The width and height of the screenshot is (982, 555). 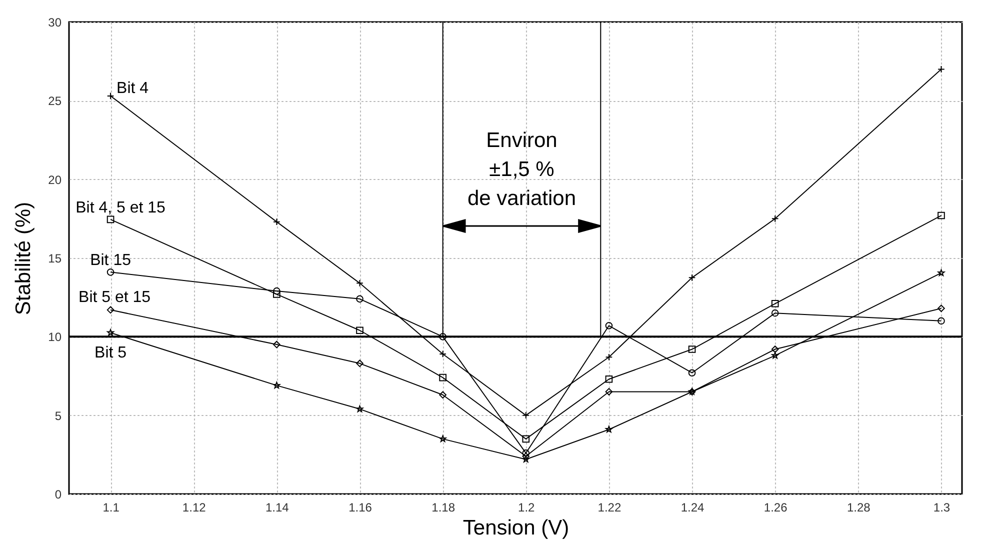 What do you see at coordinates (24, 259) in the screenshot?
I see `y-axis-title: Stabilité (%)` at bounding box center [24, 259].